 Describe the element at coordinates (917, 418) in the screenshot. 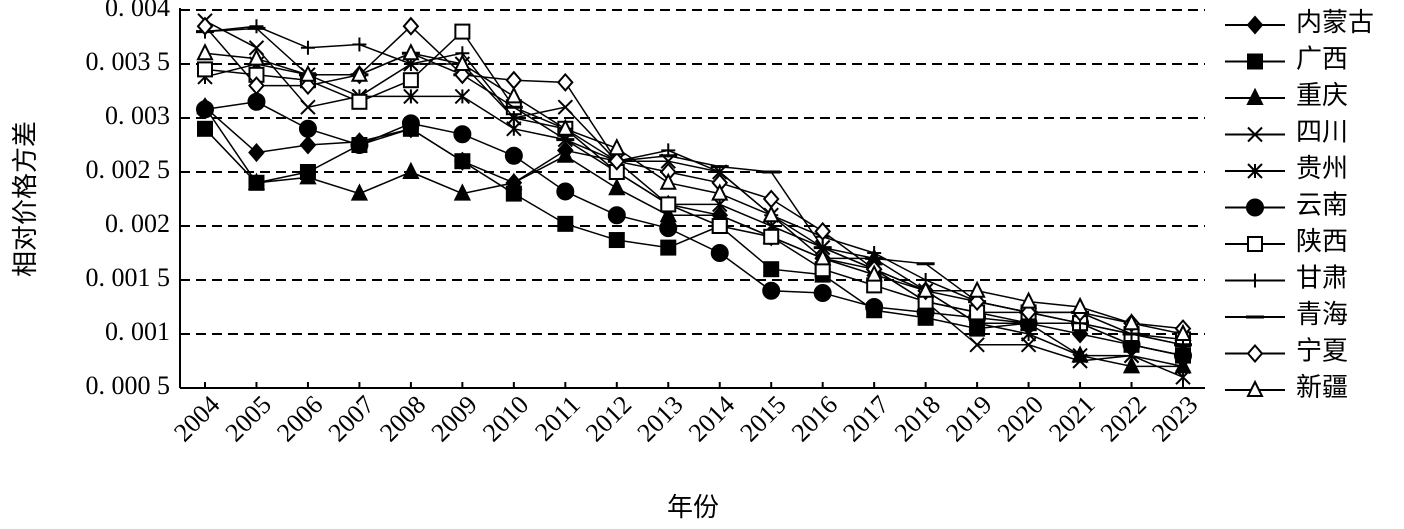

I see `x-tick-label: 2018` at that location.